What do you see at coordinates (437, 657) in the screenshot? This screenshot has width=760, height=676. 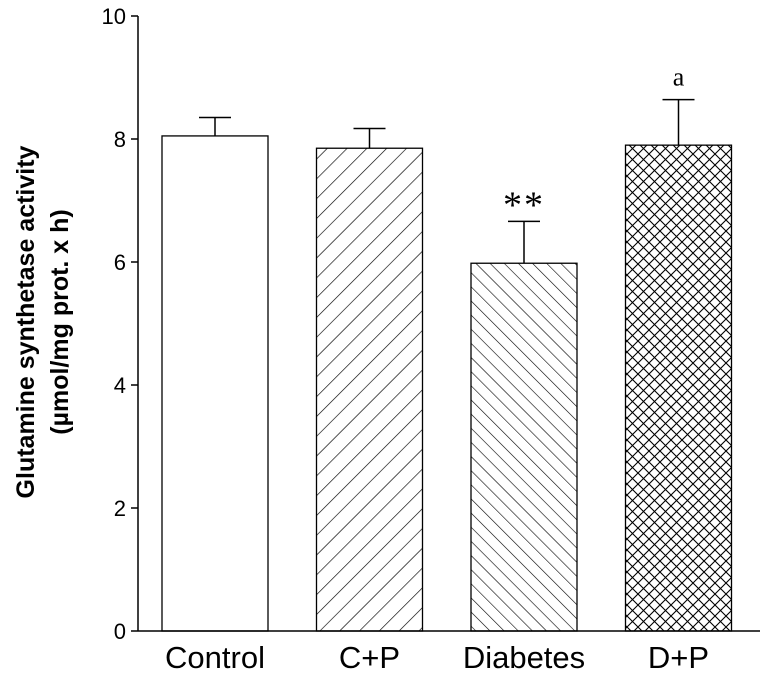 I see `category-labels: Control C+P Diabetes D+P` at bounding box center [437, 657].